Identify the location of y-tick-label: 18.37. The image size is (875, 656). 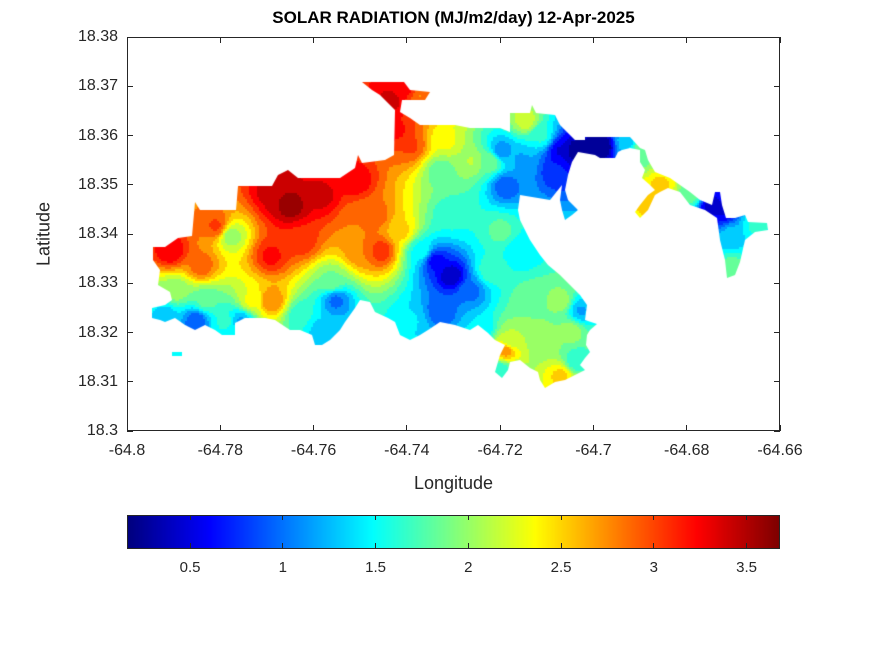
(97, 86).